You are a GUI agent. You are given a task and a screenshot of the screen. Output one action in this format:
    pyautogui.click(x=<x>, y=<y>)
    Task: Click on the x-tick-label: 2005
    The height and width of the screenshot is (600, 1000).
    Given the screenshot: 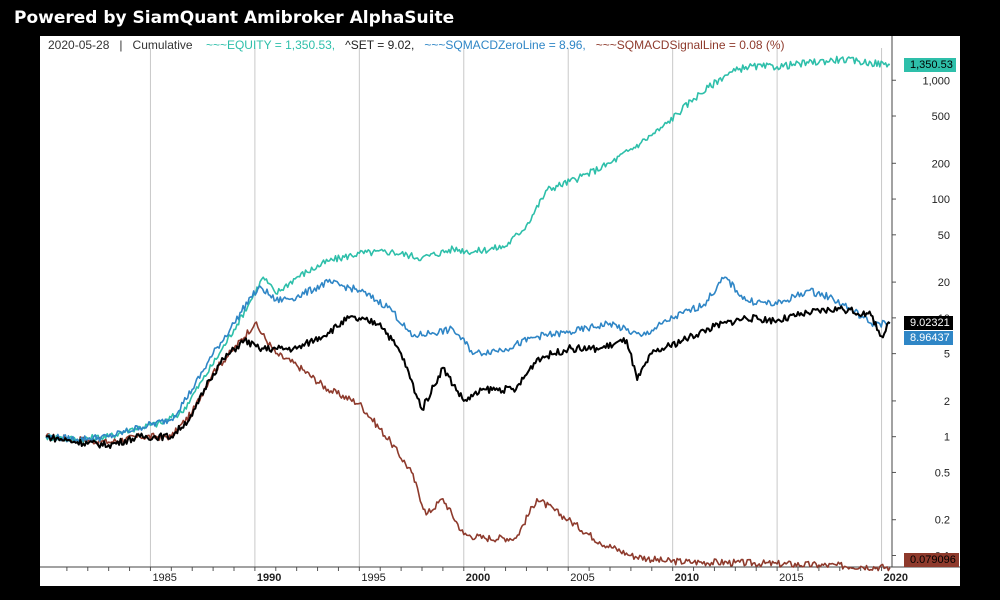 What is the action you would take?
    pyautogui.click(x=582, y=578)
    